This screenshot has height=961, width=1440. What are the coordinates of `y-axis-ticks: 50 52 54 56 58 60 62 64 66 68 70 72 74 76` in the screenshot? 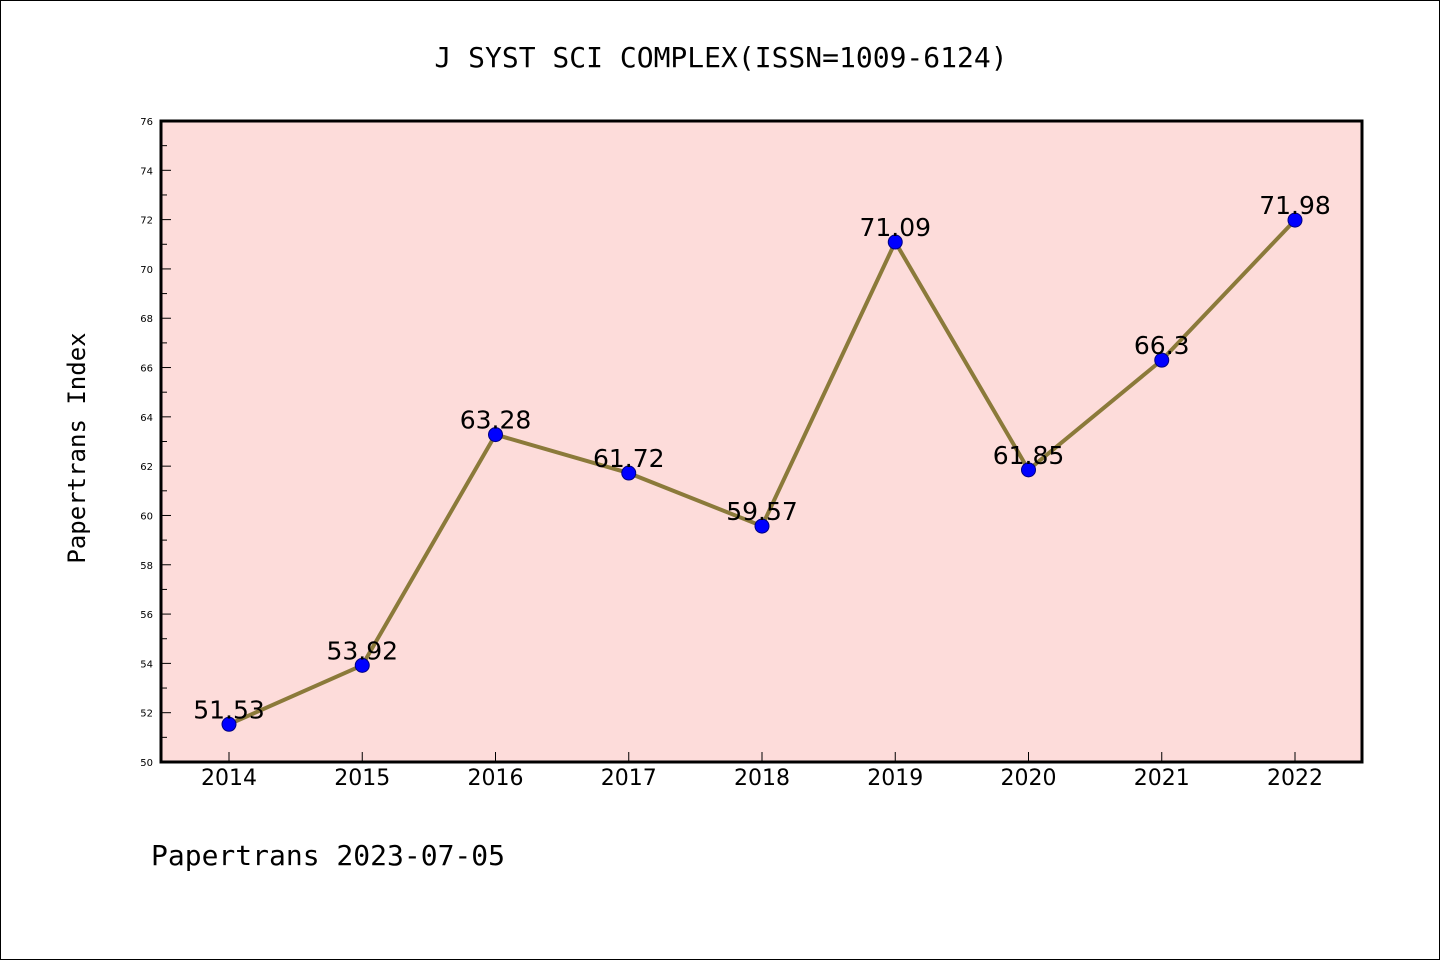 It's located at (155, 443).